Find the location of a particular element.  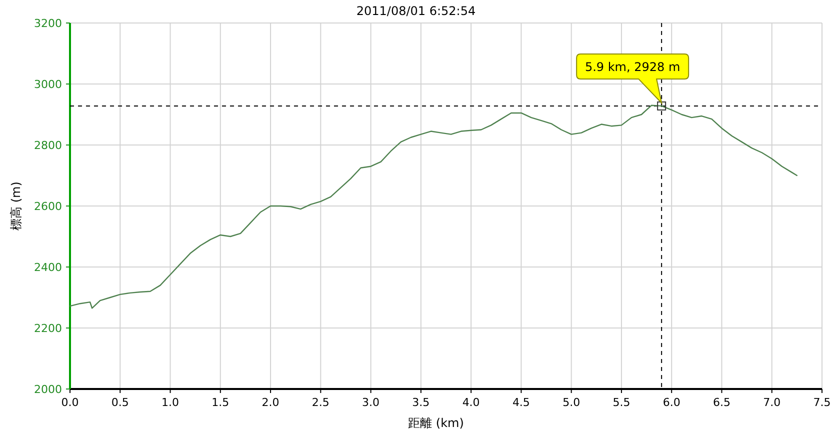

x-tick-label: 3.0 is located at coordinates (371, 402).